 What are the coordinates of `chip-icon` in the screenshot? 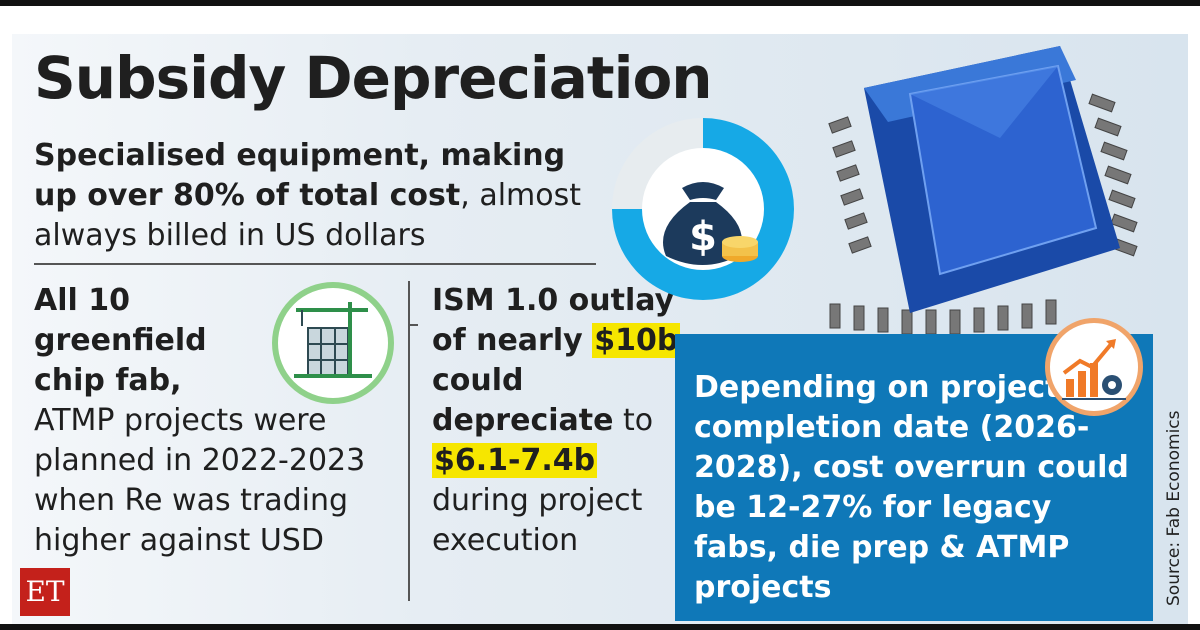 It's located at (983, 190).